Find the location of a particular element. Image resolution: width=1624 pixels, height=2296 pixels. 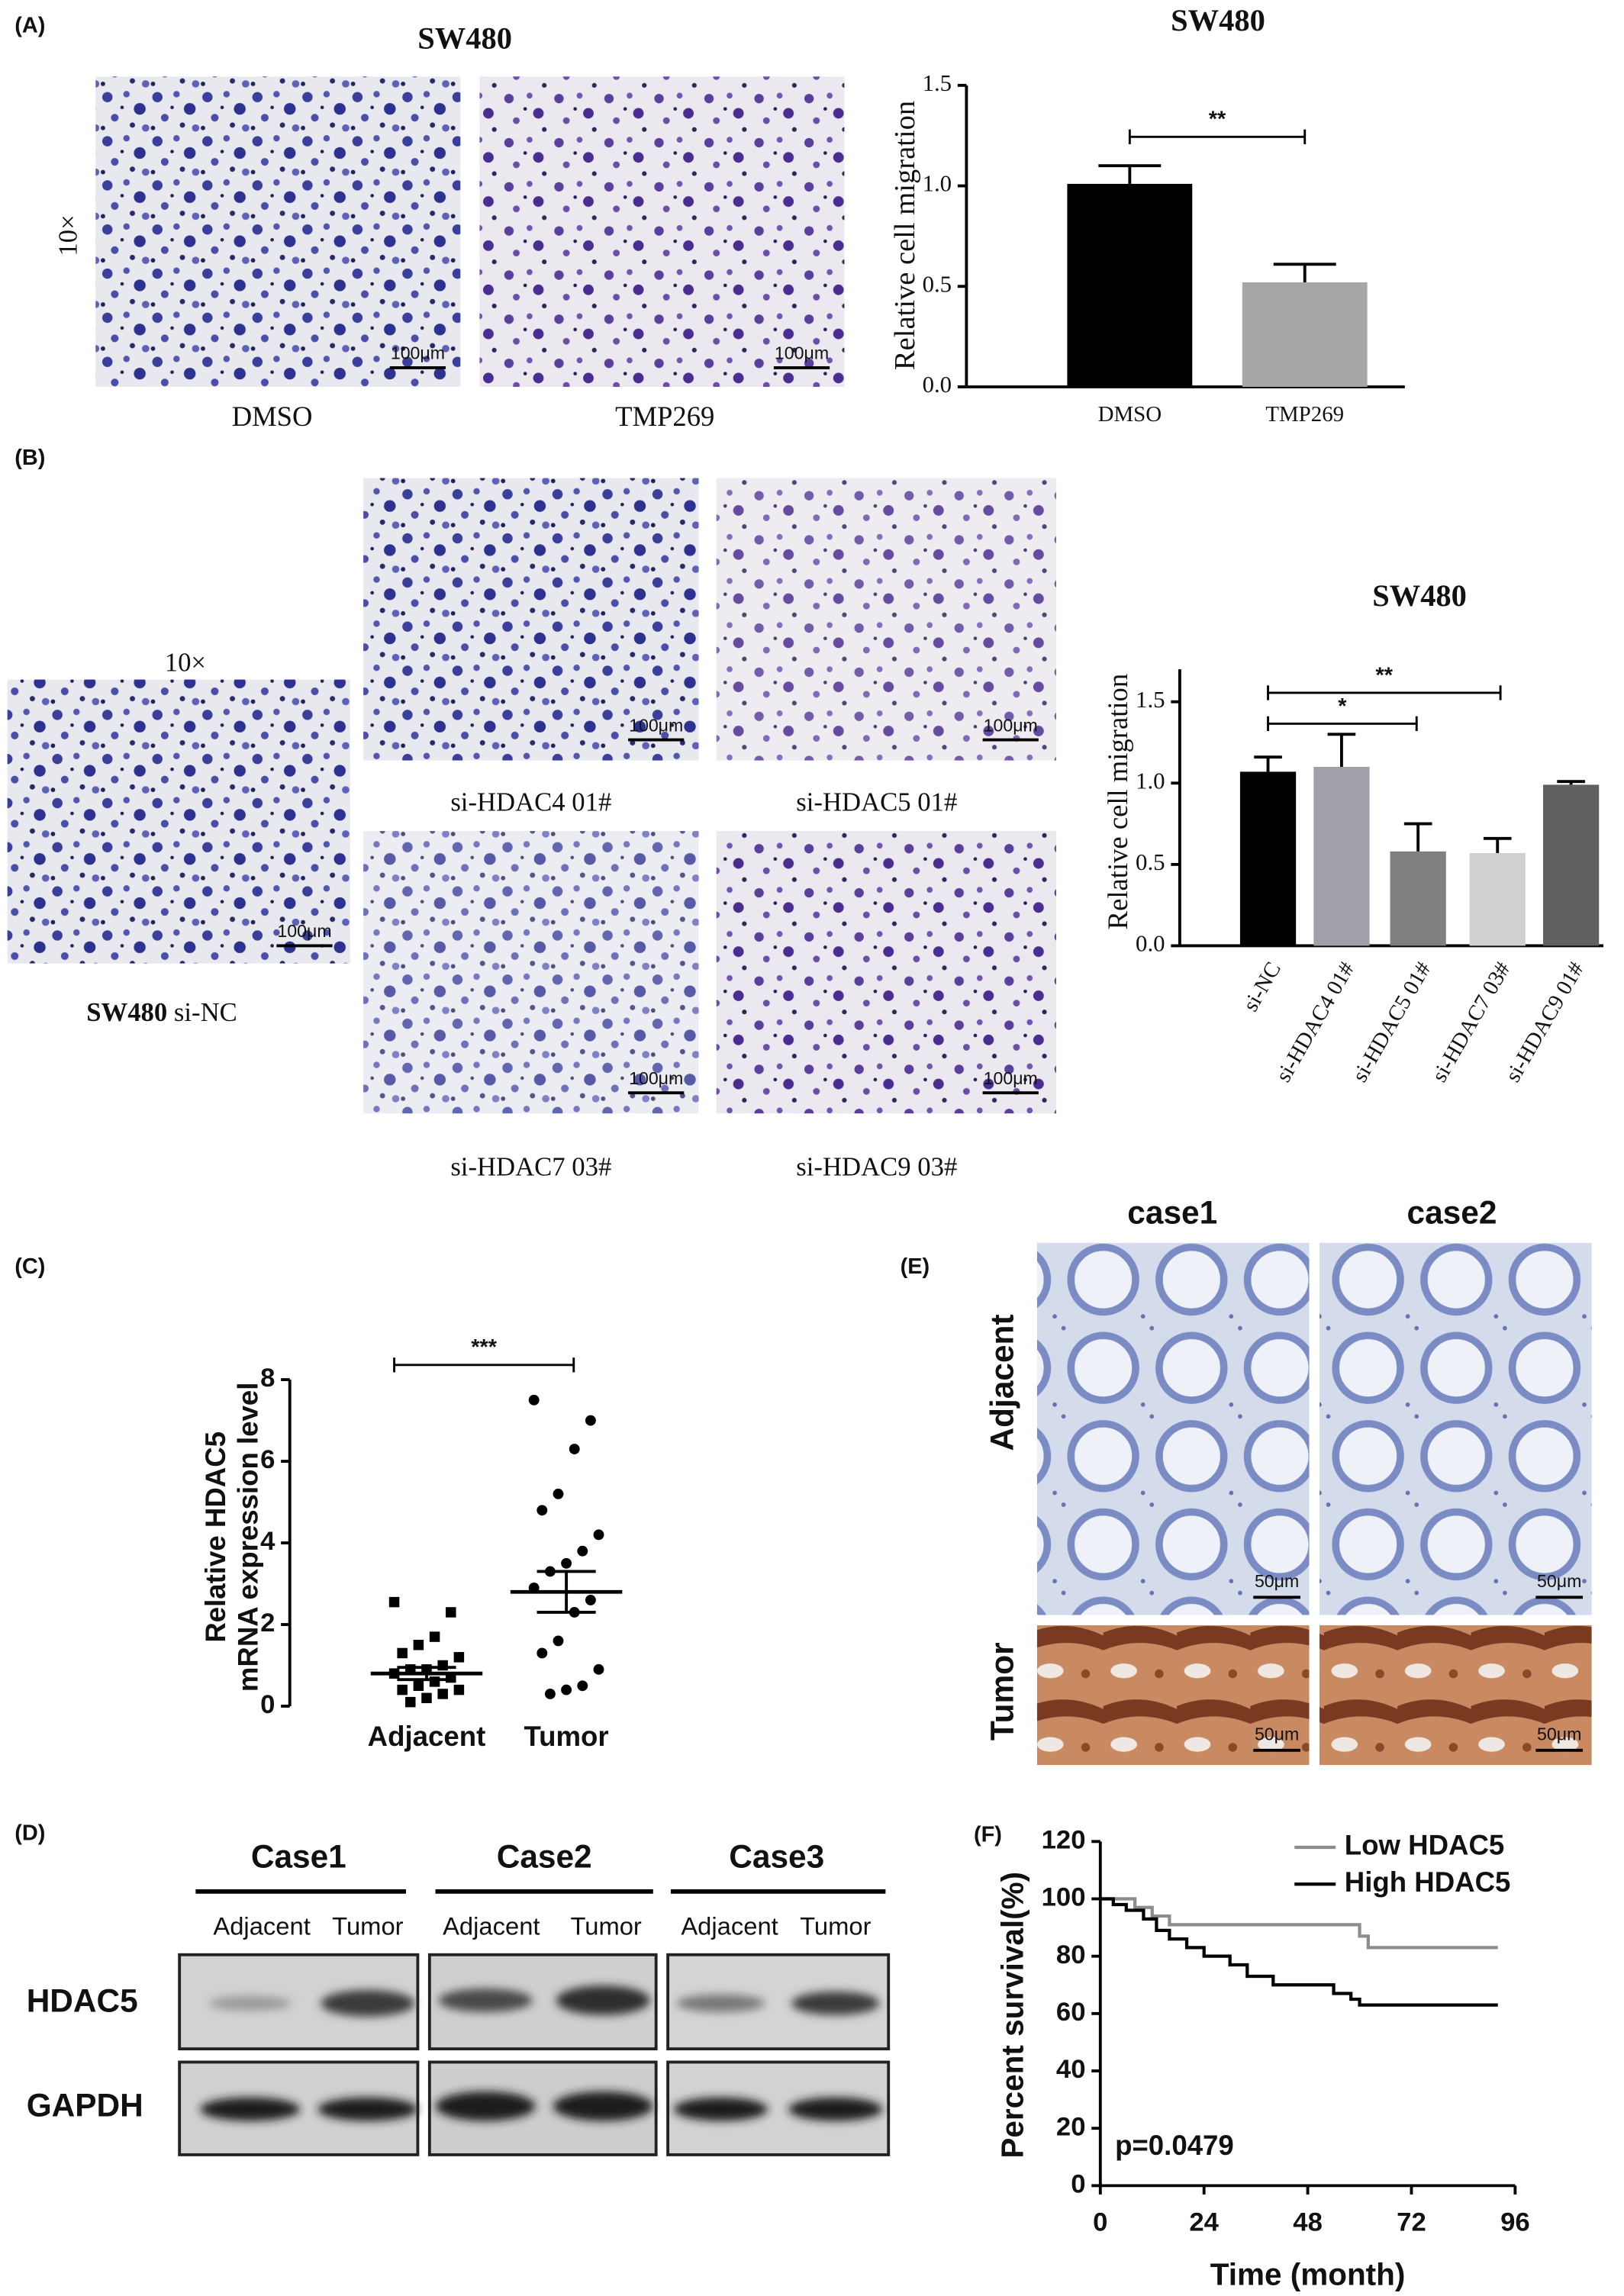

image-label: TMP269 is located at coordinates (664, 416).